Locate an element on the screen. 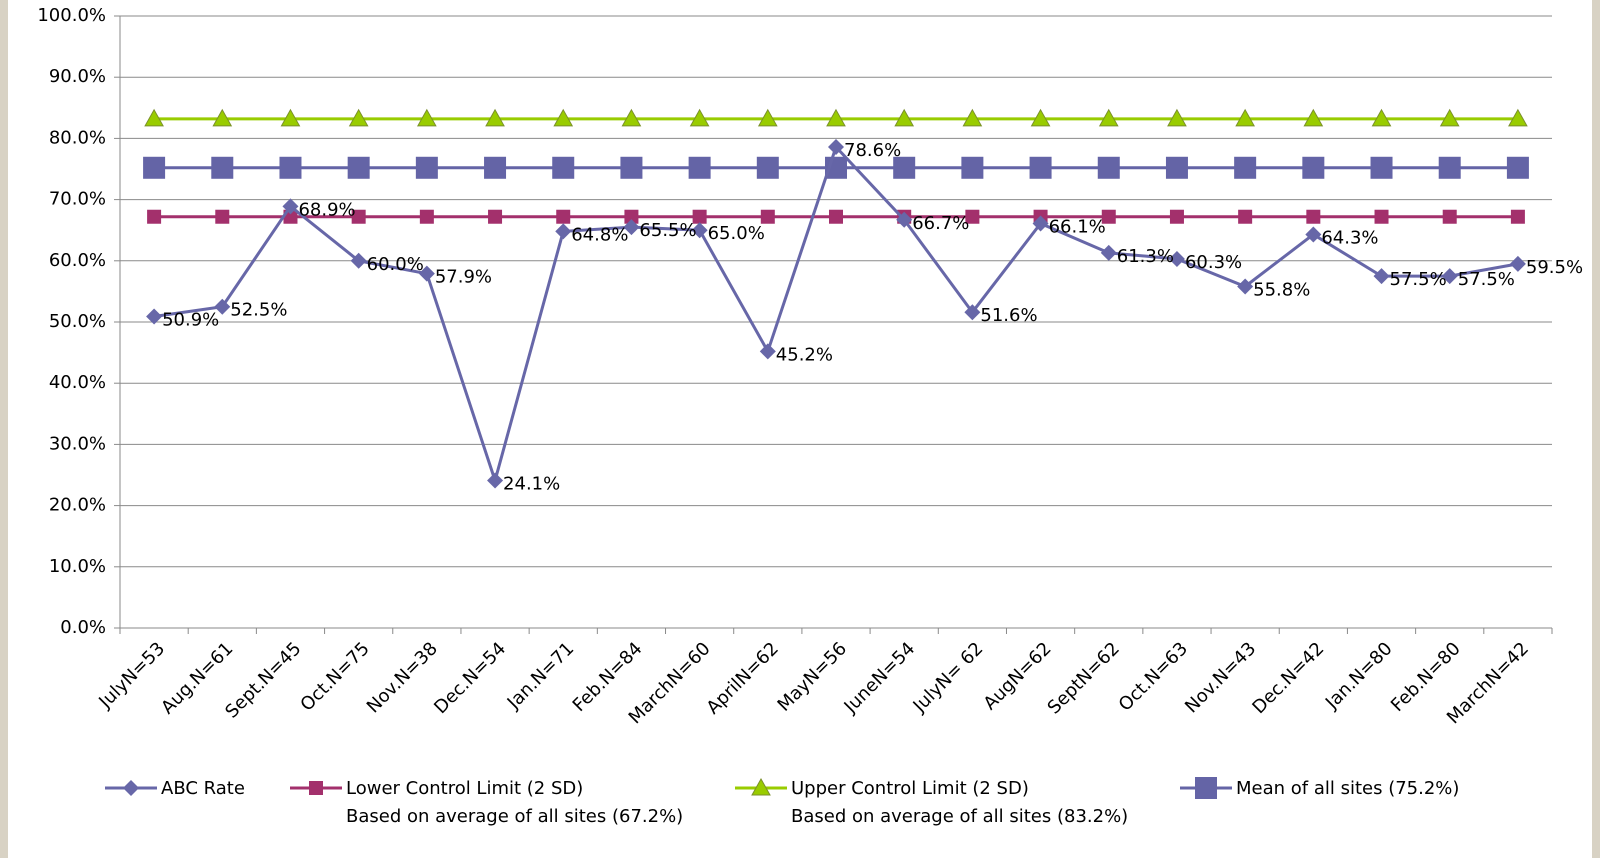 This screenshot has height=858, width=1600. legend-label: ABC Rate is located at coordinates (203, 788).